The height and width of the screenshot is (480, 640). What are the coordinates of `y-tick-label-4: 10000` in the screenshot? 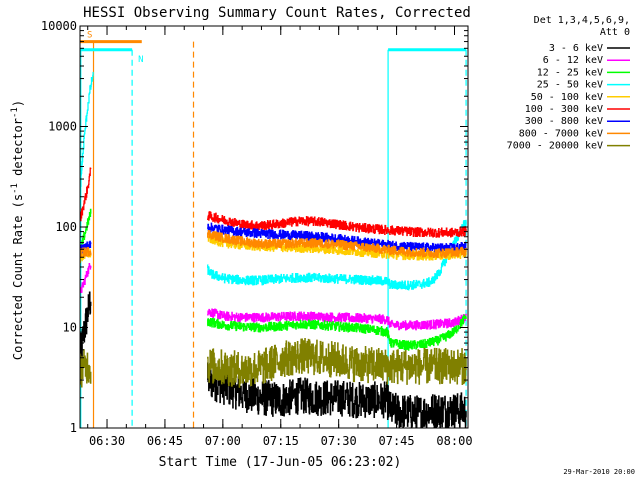 It's located at (59, 26).